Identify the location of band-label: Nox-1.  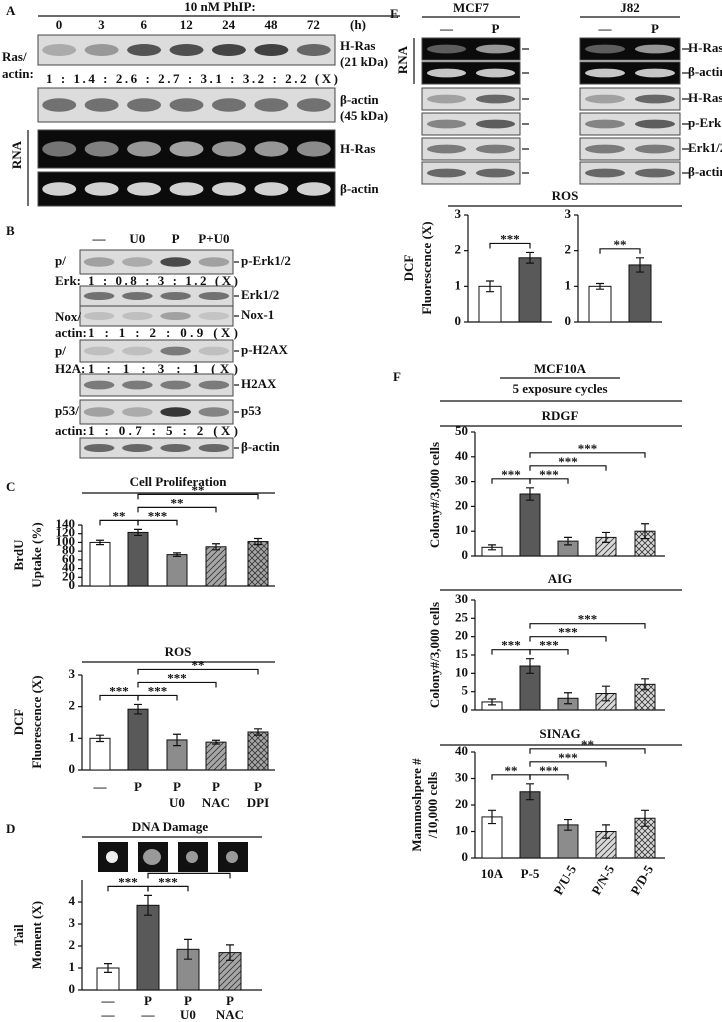
(257, 314).